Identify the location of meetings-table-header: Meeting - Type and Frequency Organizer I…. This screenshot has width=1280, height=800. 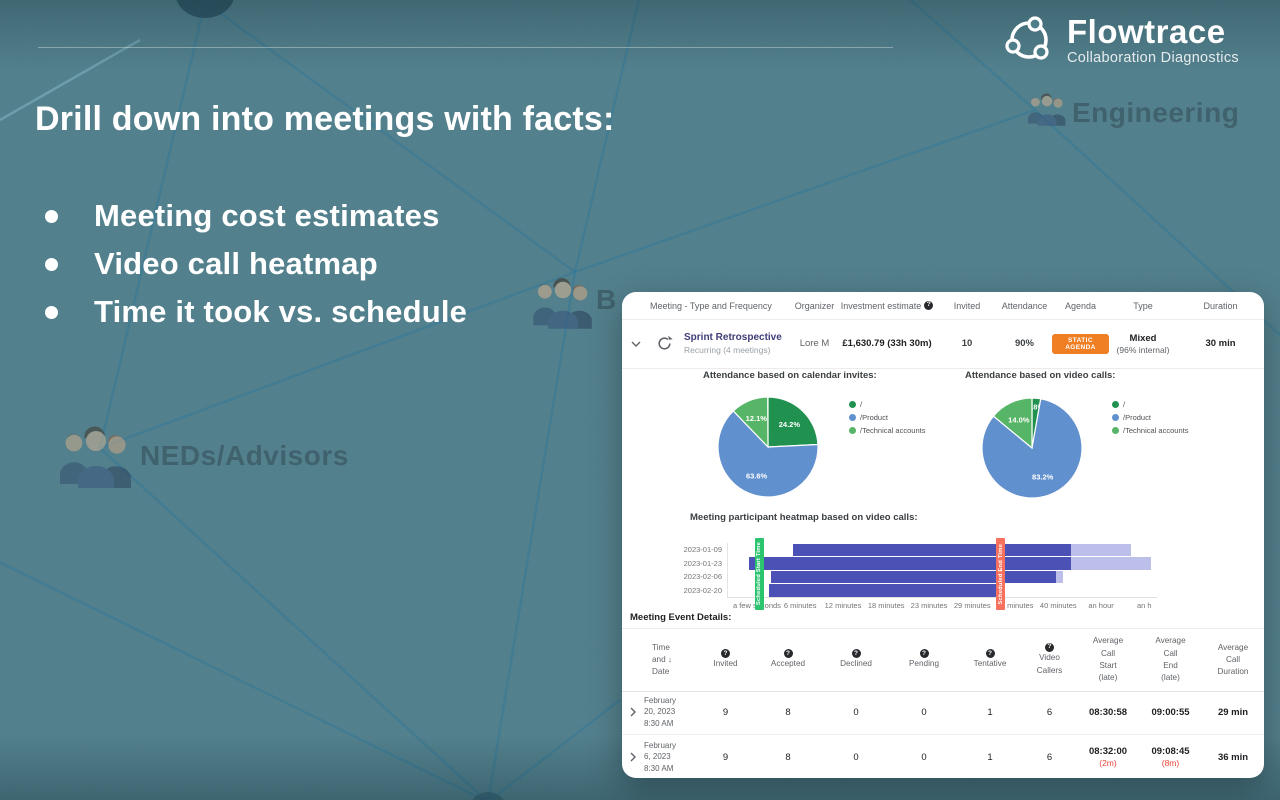
(943, 306).